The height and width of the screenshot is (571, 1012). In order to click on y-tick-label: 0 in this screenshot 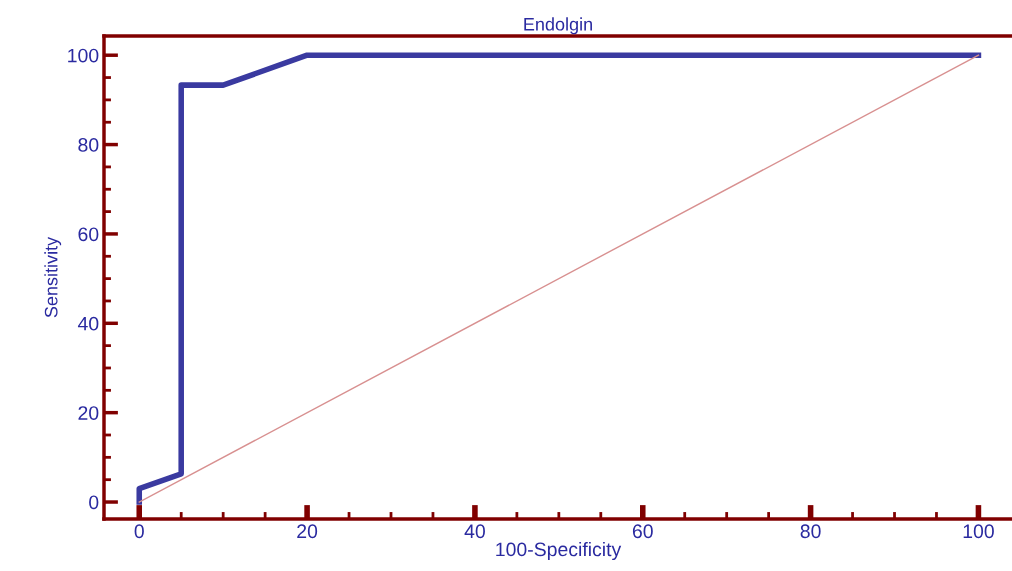, I will do `click(94, 502)`.